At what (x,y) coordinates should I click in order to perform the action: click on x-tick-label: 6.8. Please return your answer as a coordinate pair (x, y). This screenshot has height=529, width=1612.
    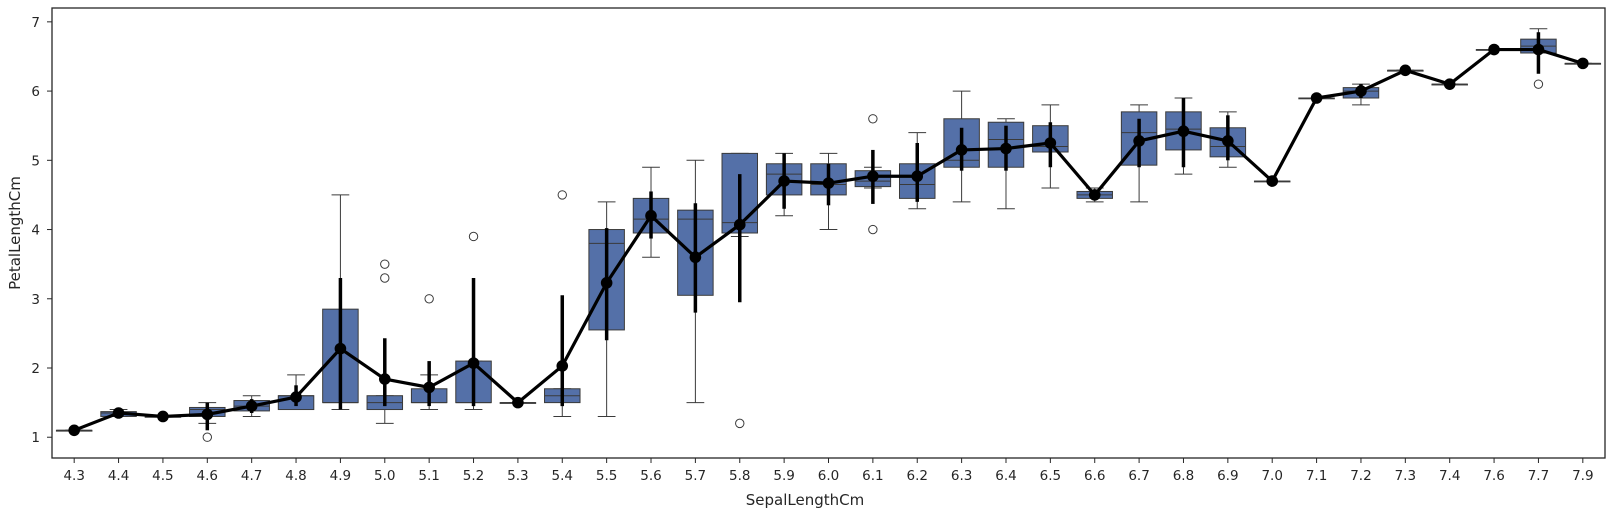
    Looking at the image, I should click on (1183, 476).